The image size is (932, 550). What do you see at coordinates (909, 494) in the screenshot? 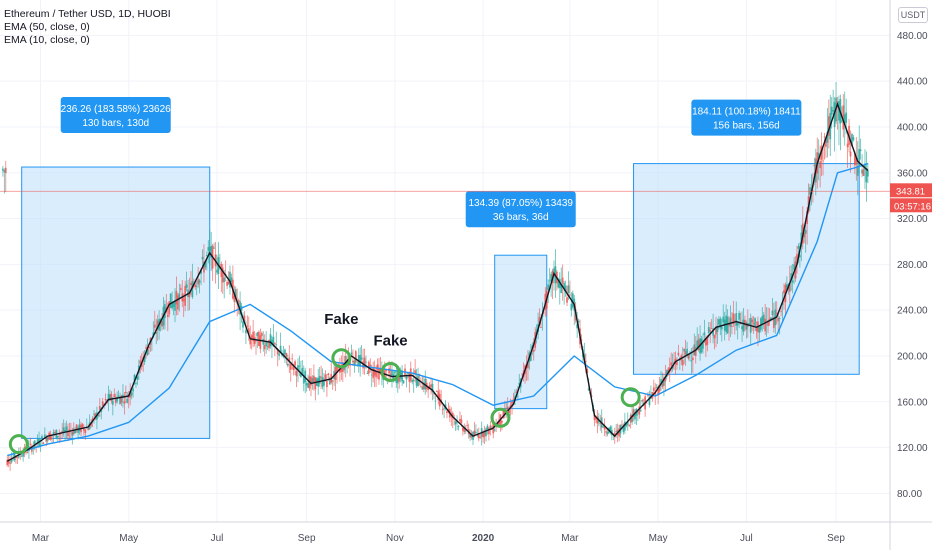
I see `y-tick-label: 80.00` at bounding box center [909, 494].